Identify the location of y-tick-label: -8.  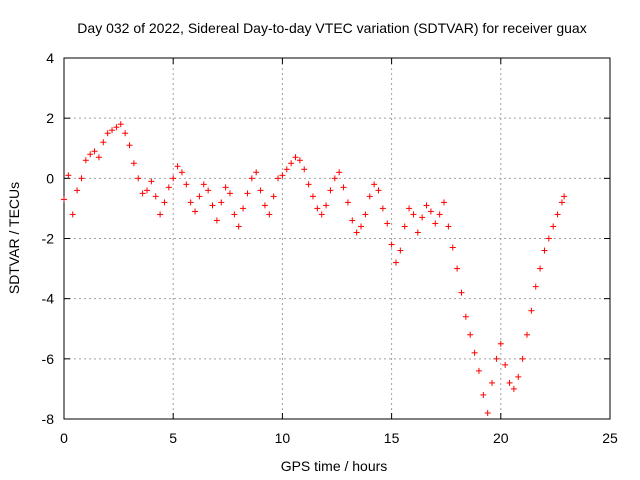
(48, 419).